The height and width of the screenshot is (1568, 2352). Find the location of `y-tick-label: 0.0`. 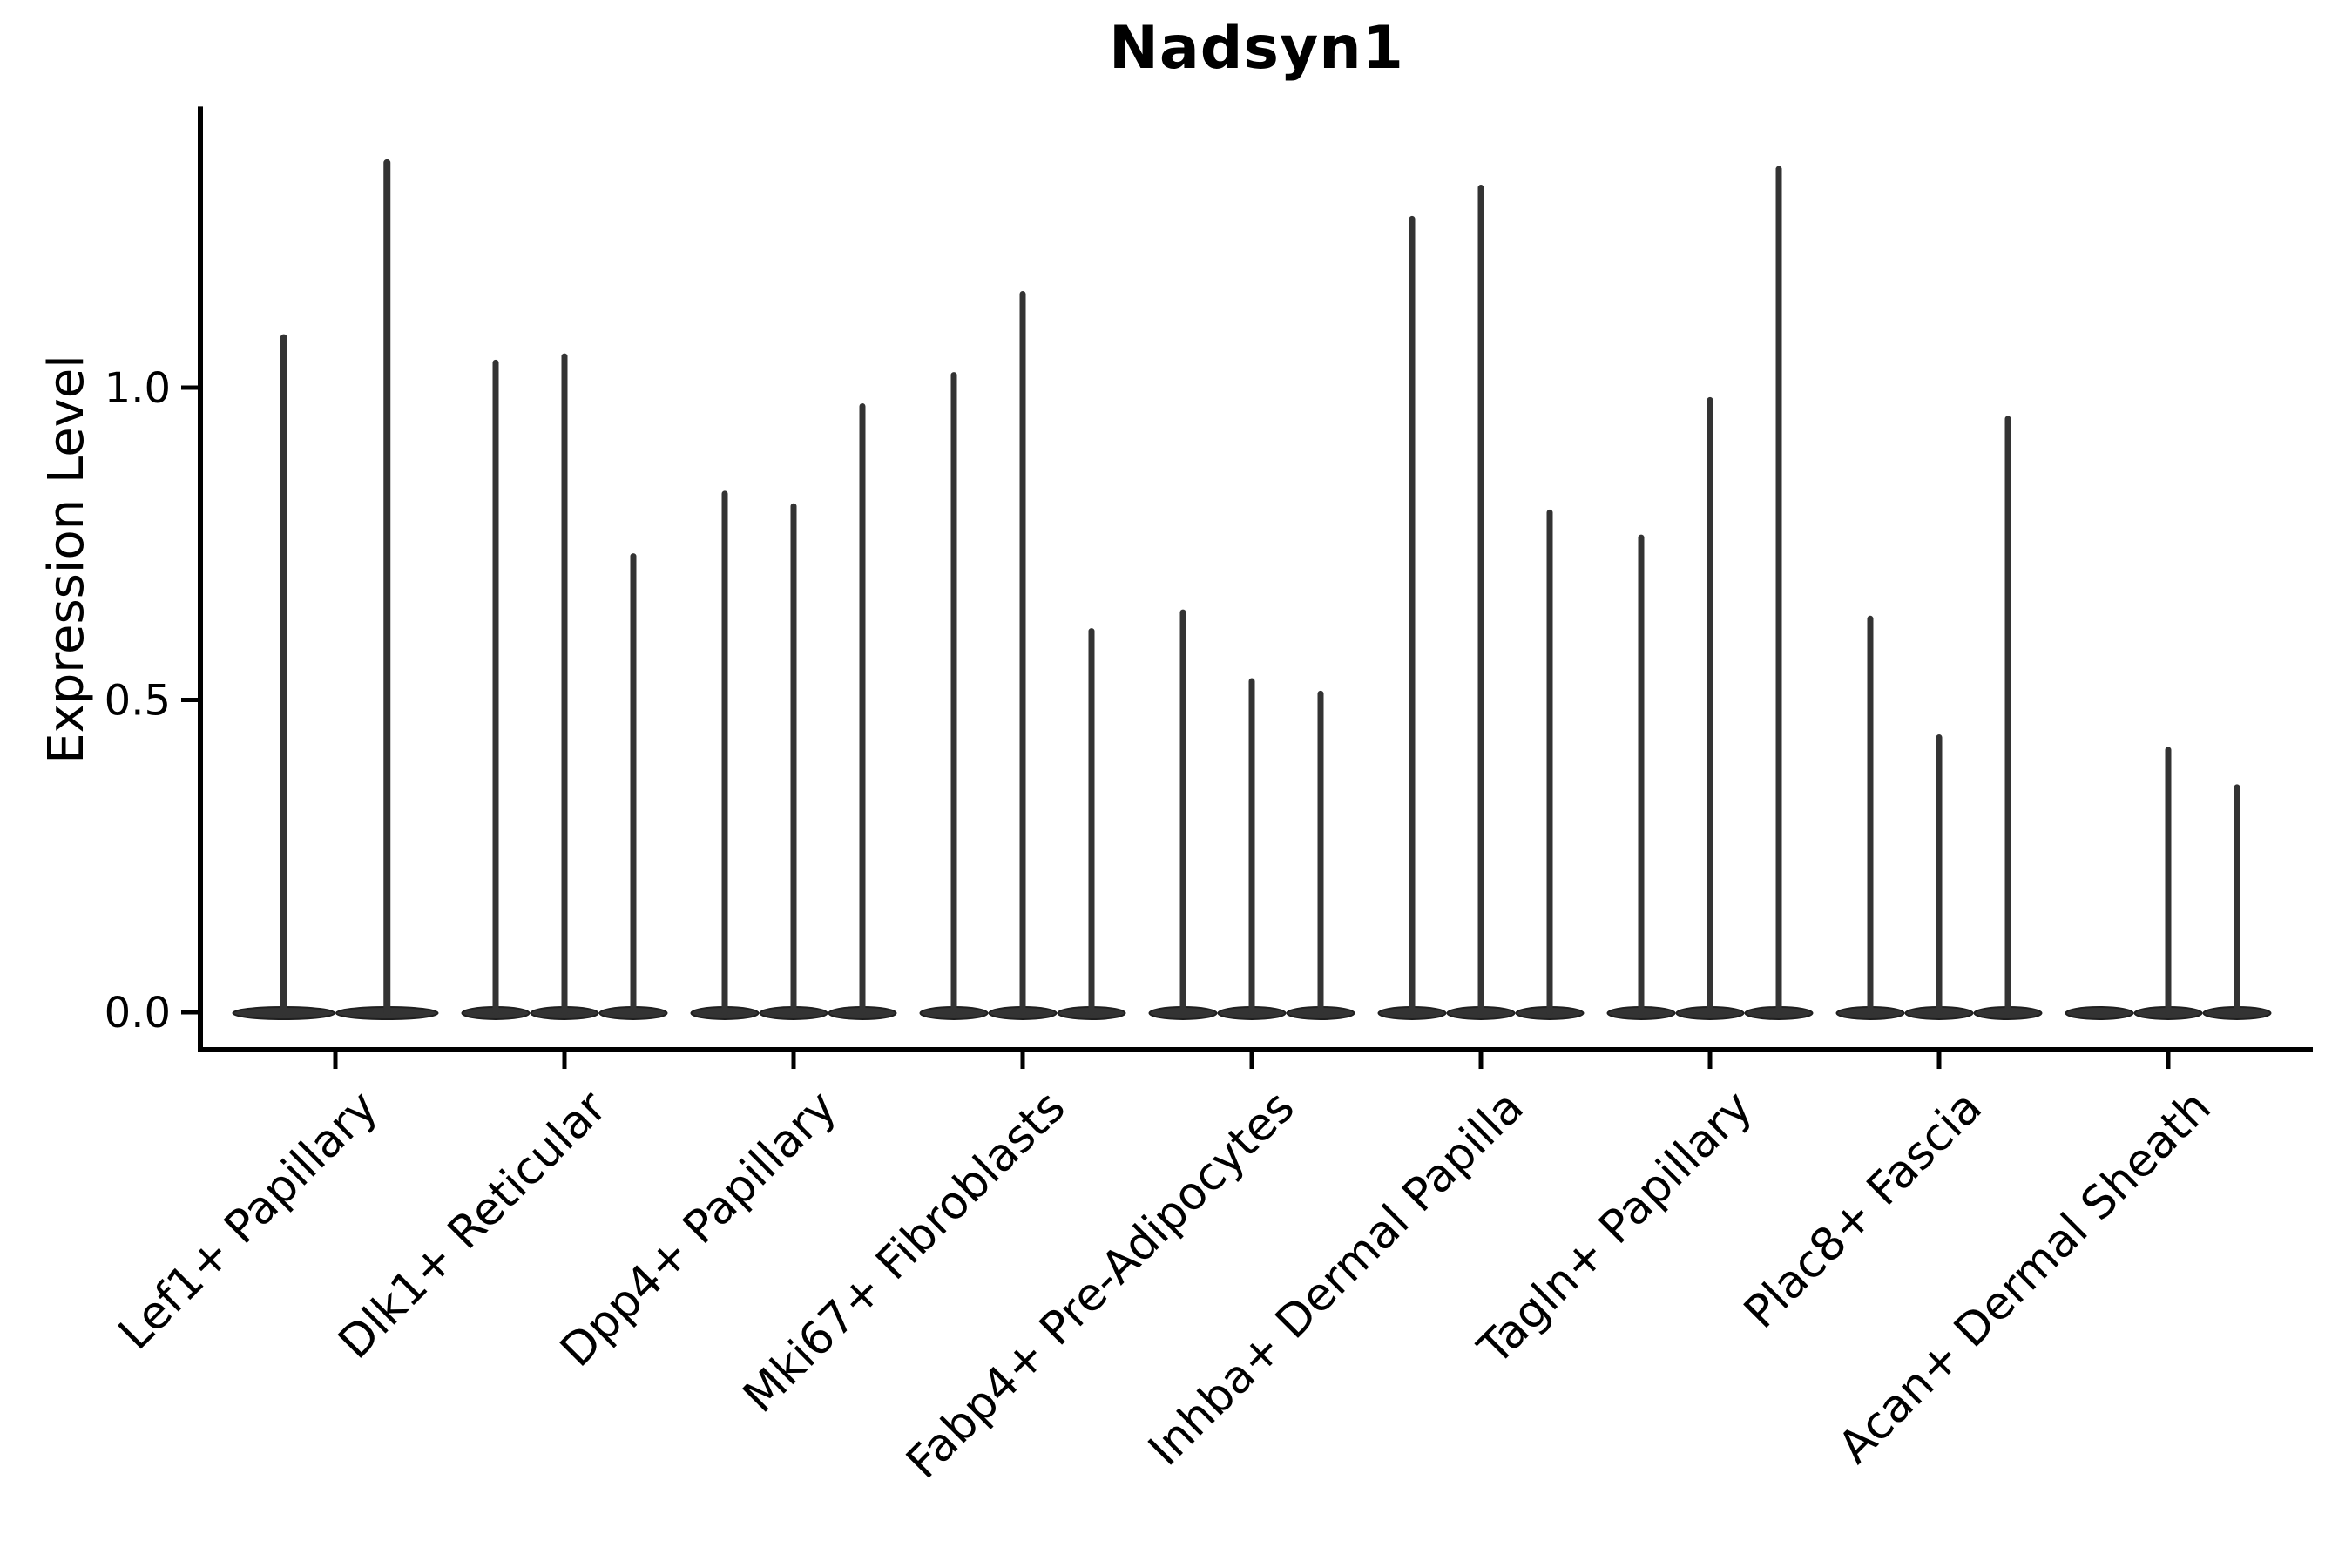

y-tick-label: 0.0 is located at coordinates (138, 1013).